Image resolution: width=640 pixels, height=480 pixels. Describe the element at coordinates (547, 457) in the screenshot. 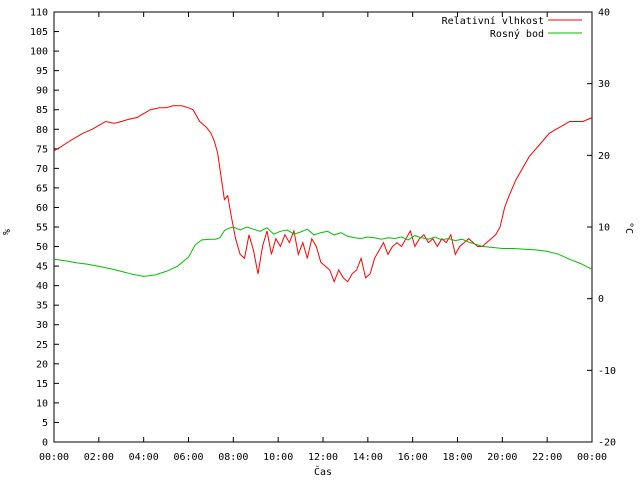

I see `x-tick-label: 22:00` at that location.